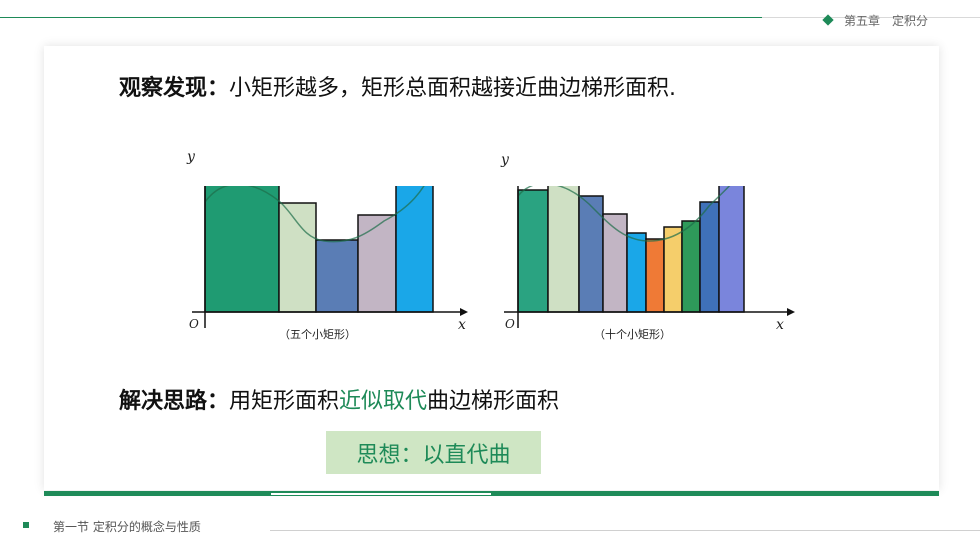  I want to click on five-curve, so click(314, 214).